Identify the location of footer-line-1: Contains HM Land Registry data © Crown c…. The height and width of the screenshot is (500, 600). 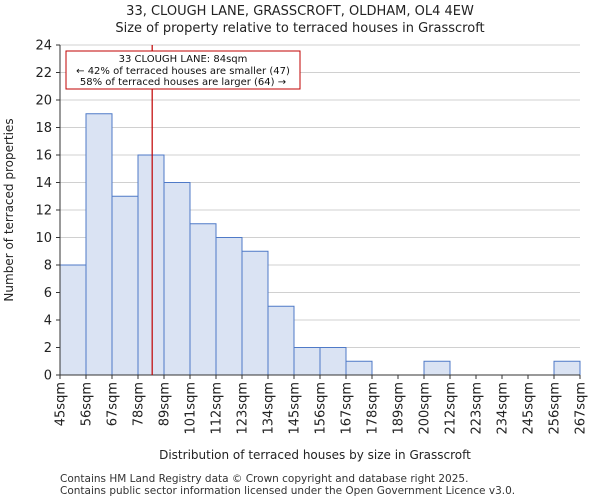
(264, 479).